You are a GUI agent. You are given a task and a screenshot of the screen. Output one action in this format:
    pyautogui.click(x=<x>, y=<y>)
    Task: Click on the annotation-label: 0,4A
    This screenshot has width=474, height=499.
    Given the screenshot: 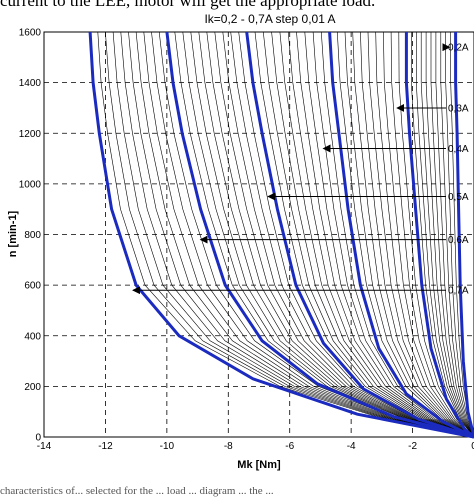 What is the action you would take?
    pyautogui.click(x=458, y=149)
    